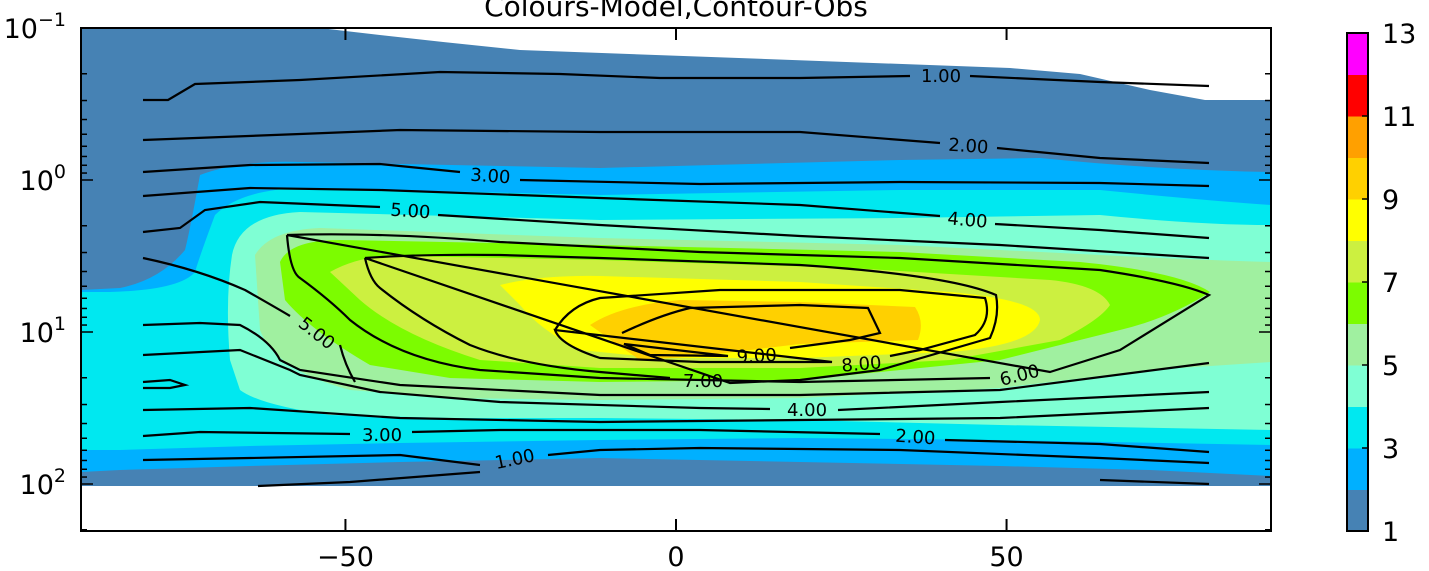  What do you see at coordinates (1390, 366) in the screenshot?
I see `colorbar-tick-label: 5` at bounding box center [1390, 366].